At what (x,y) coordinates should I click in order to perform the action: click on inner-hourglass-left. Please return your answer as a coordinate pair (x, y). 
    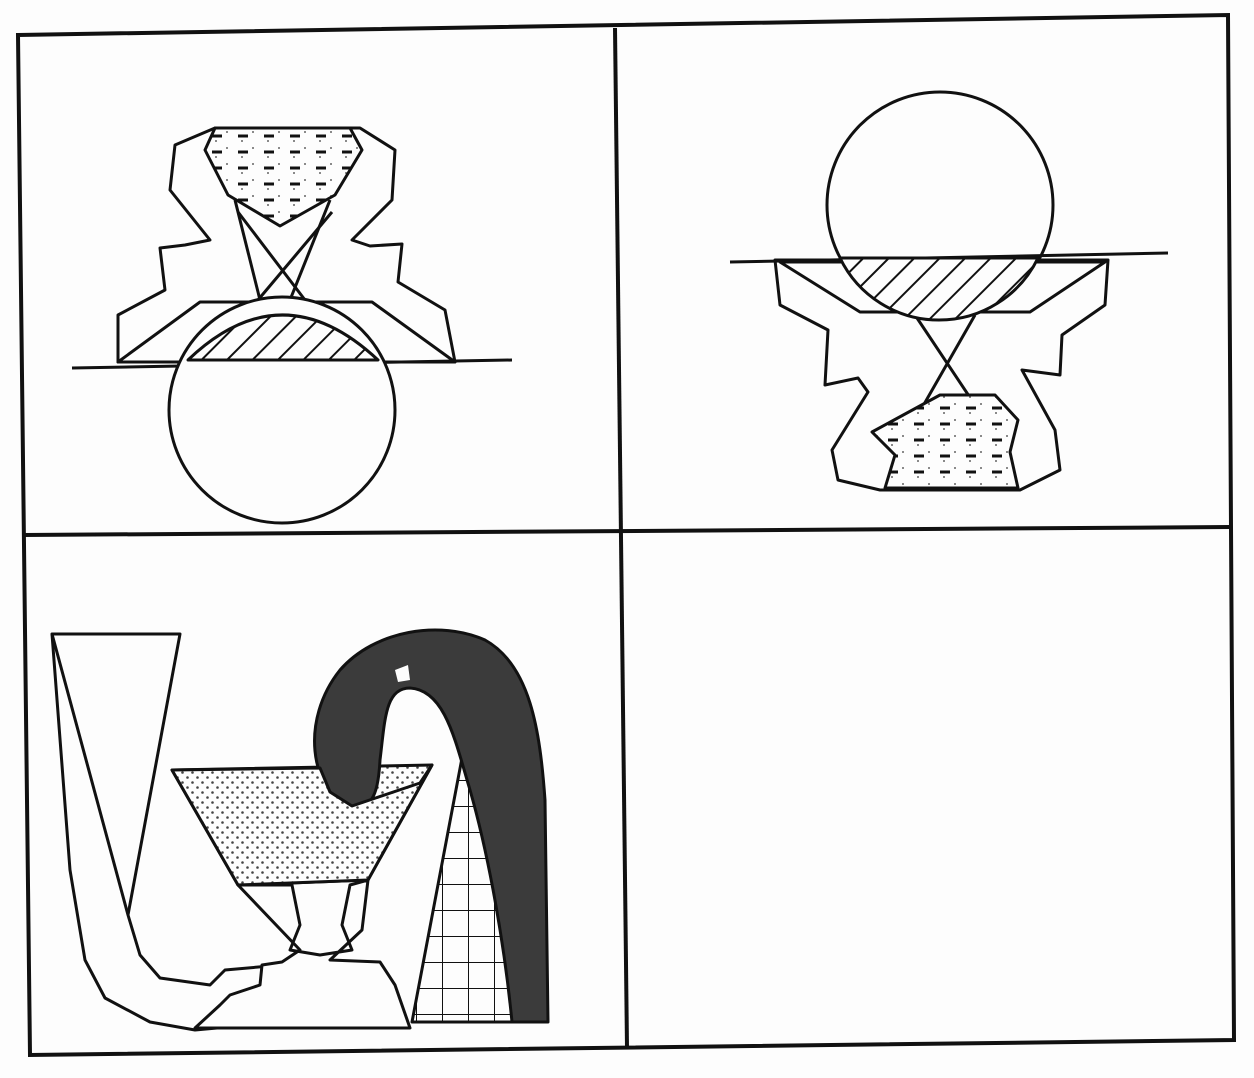
    Looking at the image, I should click on (247, 250).